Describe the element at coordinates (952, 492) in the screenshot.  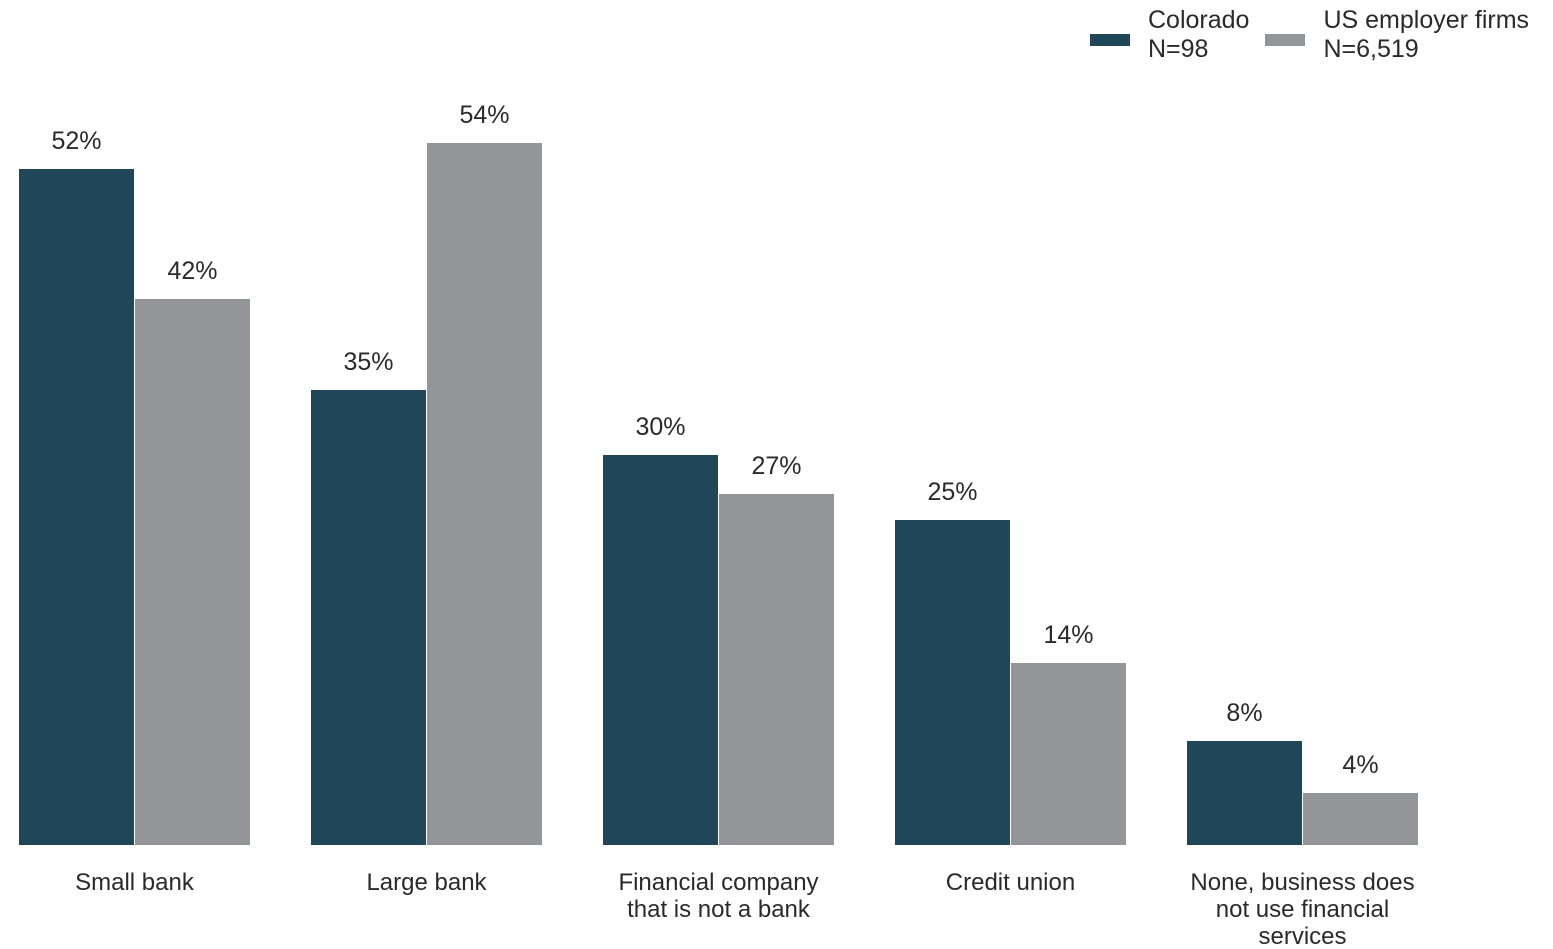
I see `data-label-colorado-credit-union: 25%` at that location.